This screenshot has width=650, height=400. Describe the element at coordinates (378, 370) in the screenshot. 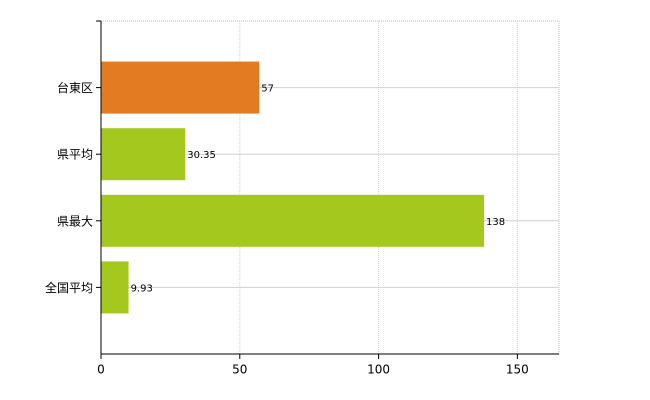

I see `x-tick-label: 100` at that location.